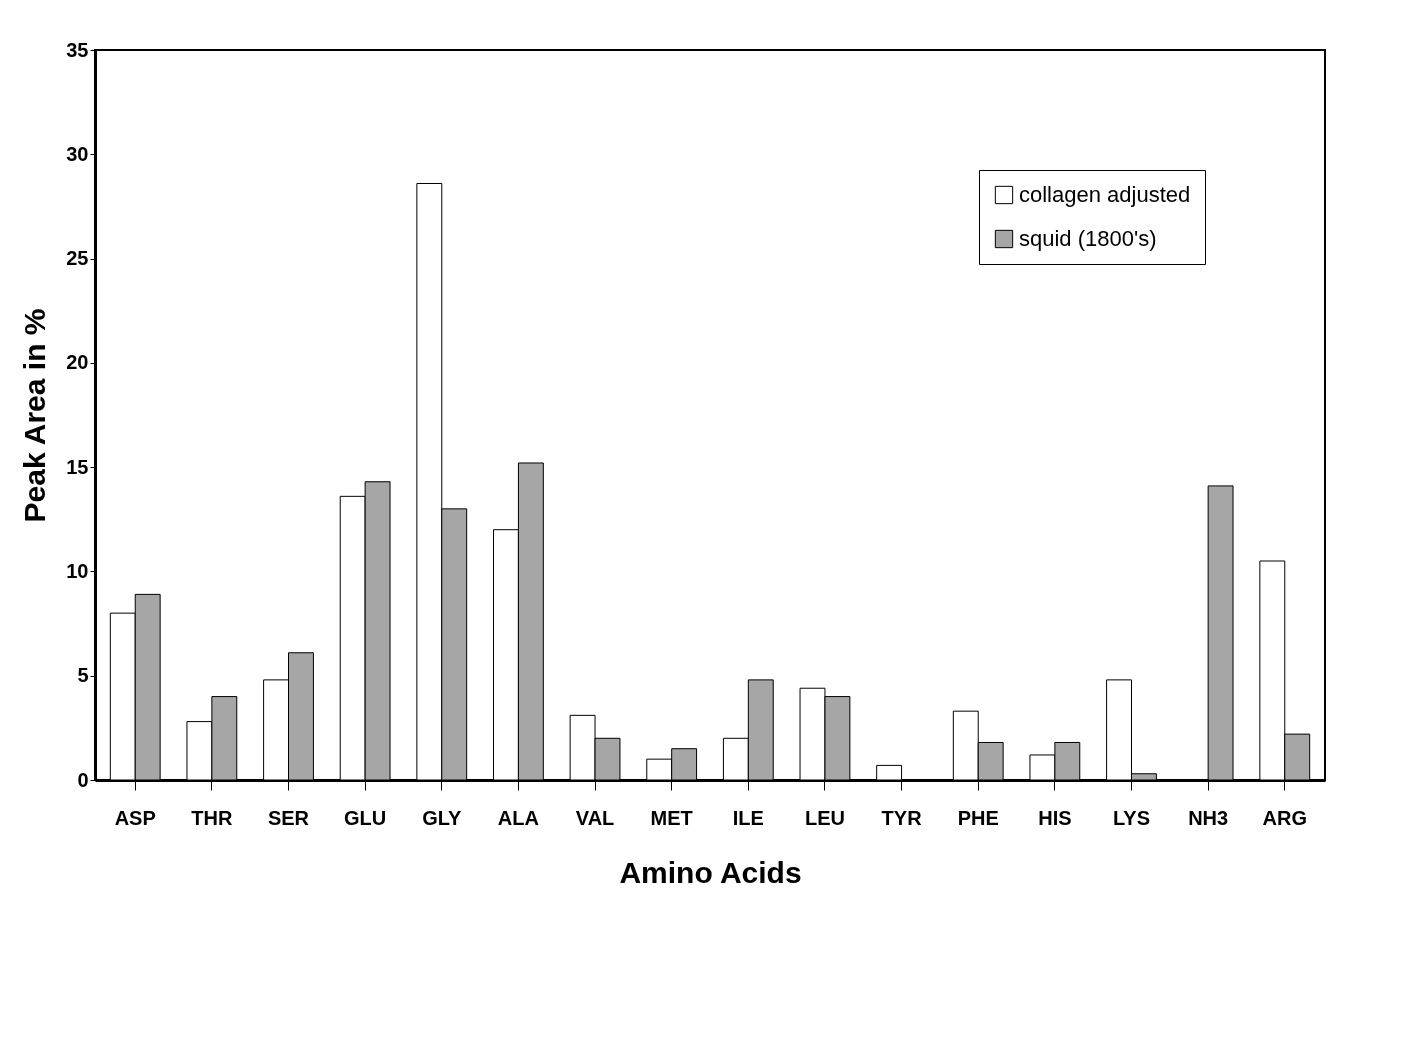 The height and width of the screenshot is (1049, 1421). I want to click on legend-label: collagen adjusted, so click(1105, 194).